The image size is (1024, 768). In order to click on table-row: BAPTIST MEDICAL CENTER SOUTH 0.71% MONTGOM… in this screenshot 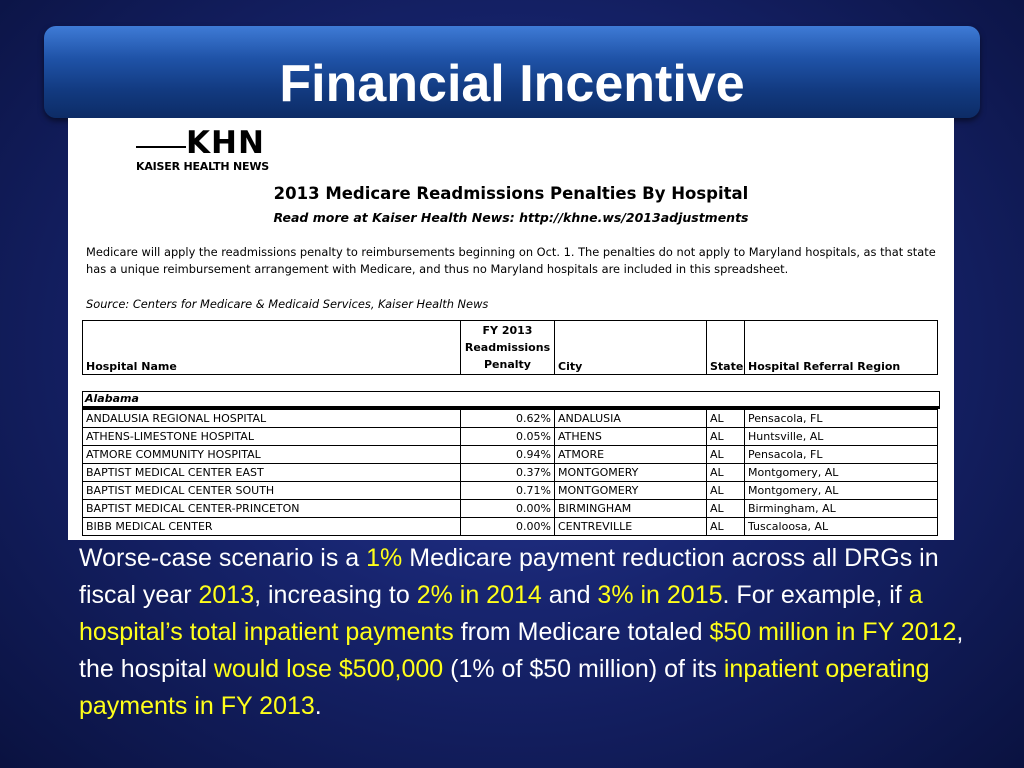, I will do `click(510, 490)`.